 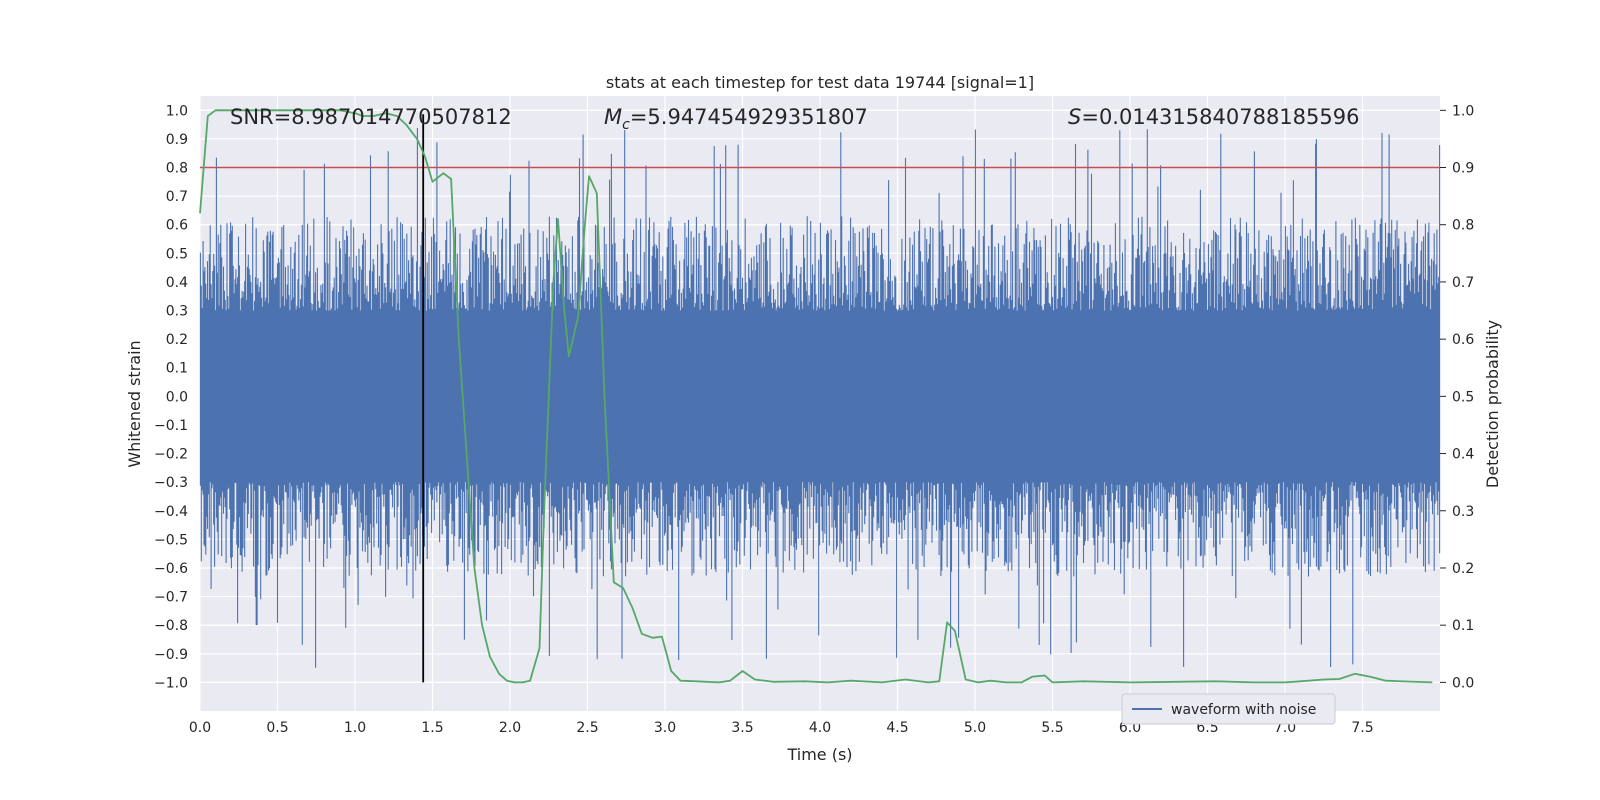 What do you see at coordinates (371, 117) in the screenshot?
I see `snr-annotation: SNR=8.987014770507812` at bounding box center [371, 117].